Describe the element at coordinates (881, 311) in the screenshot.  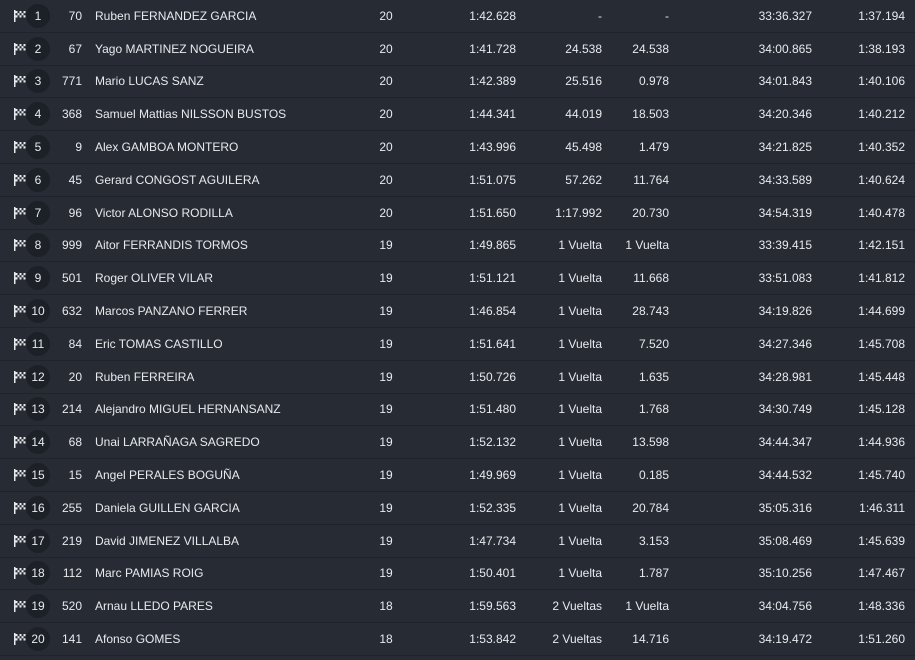
I see `last-lap: 1:44.699` at that location.